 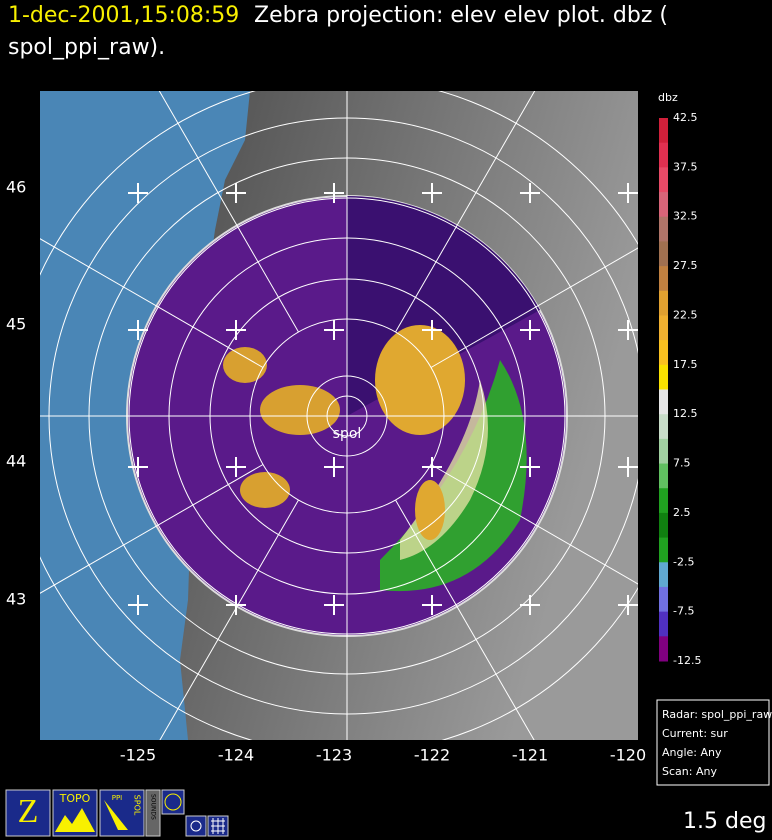 I want to click on center-icon, so click(x=196, y=826).